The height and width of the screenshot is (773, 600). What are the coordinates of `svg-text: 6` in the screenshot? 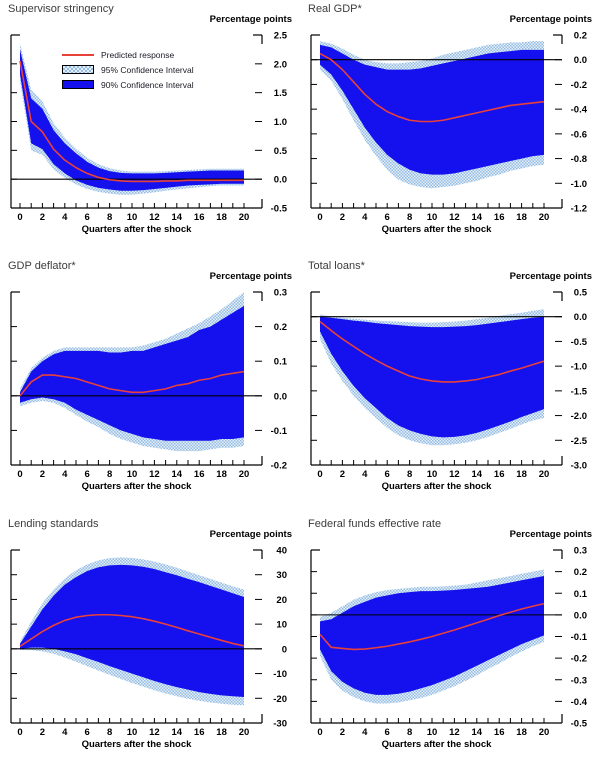 It's located at (387, 732).